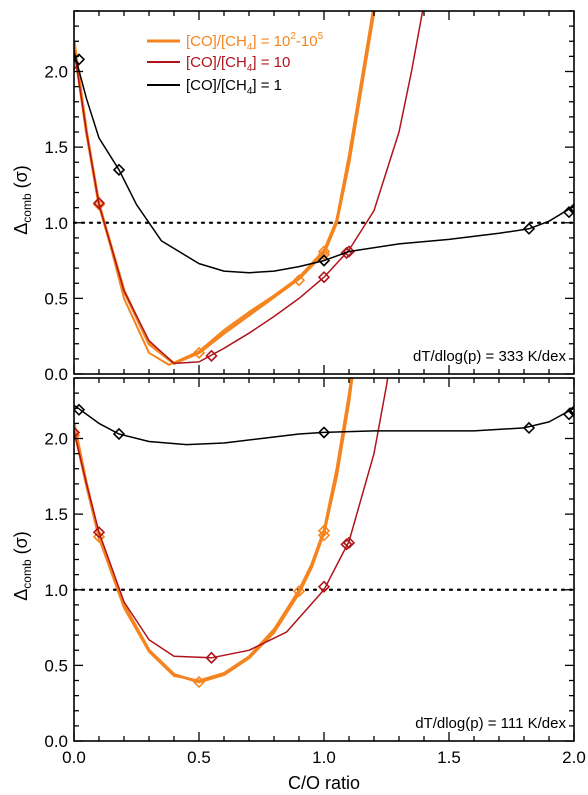 The image size is (588, 795). Describe the element at coordinates (74, 757) in the screenshot. I see `x-tick-label: 0.0` at that location.